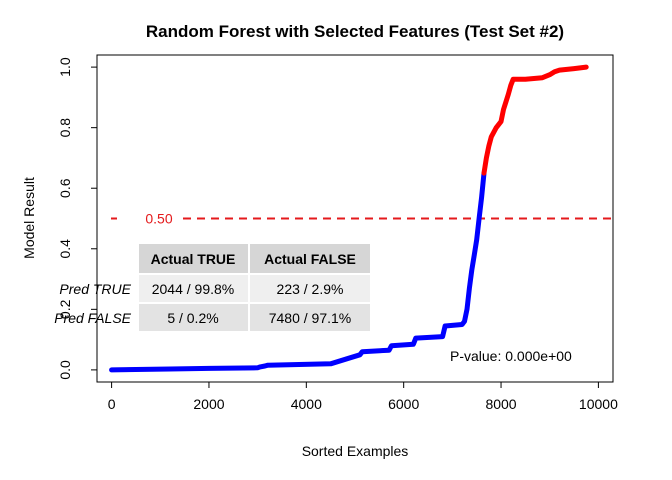  Describe the element at coordinates (65, 370) in the screenshot. I see `y-tick-label: 0.0` at that location.